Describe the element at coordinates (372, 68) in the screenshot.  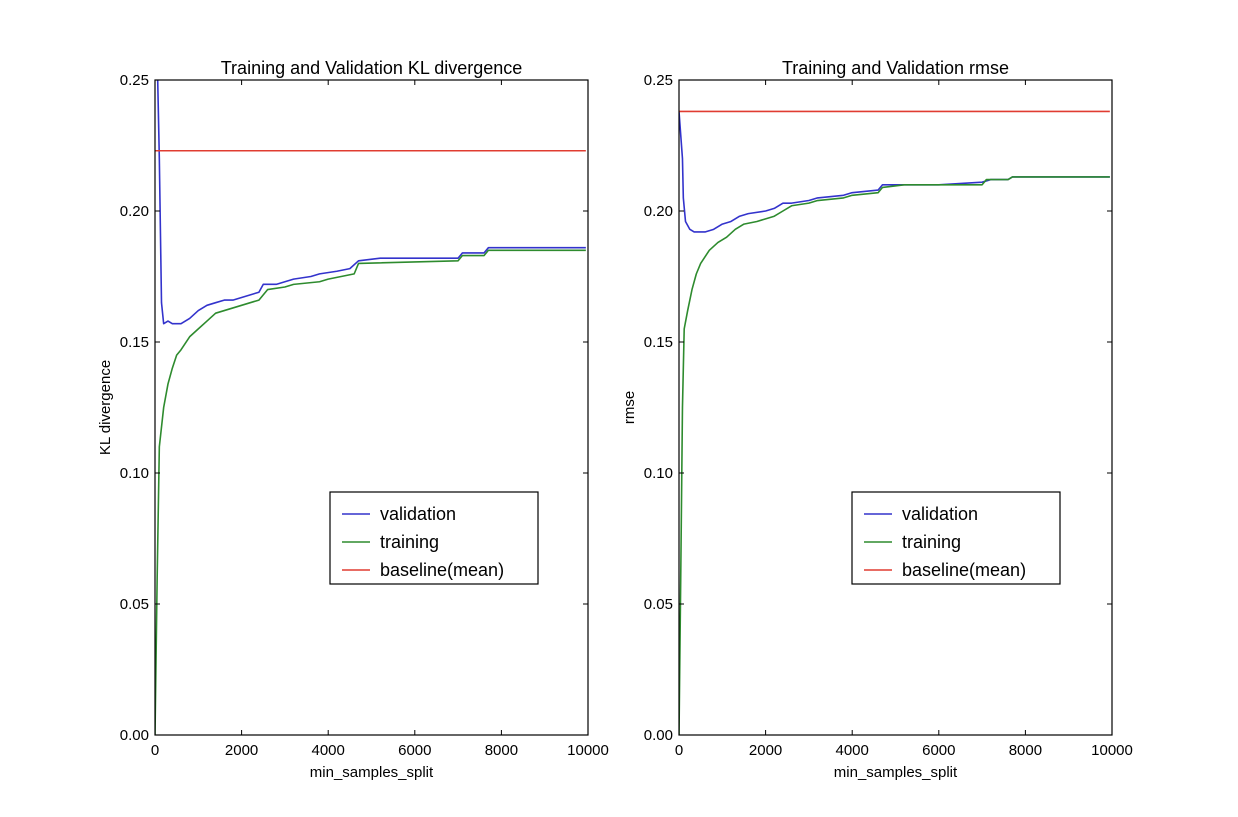
I see `chart-title: Training and Validation KL divergence` at that location.